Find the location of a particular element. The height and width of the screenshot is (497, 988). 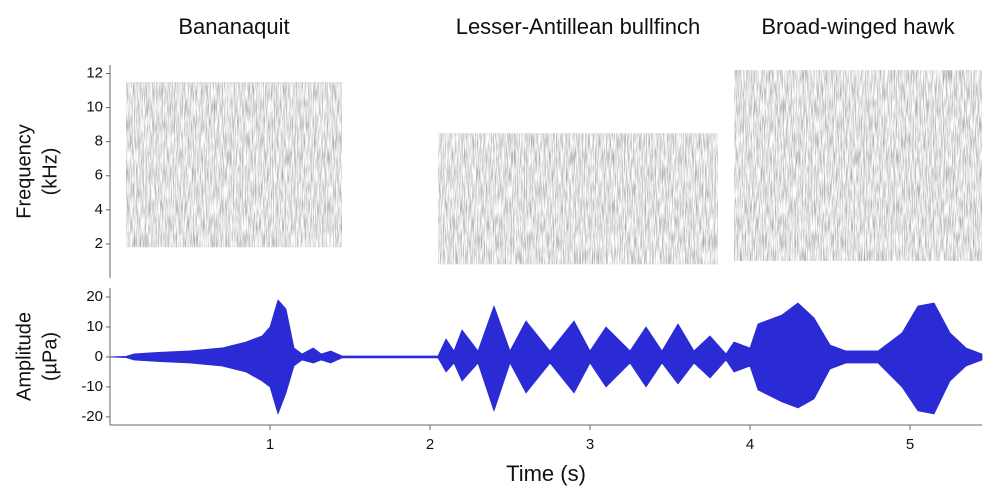

y-tick-label: 4 is located at coordinates (99, 209).